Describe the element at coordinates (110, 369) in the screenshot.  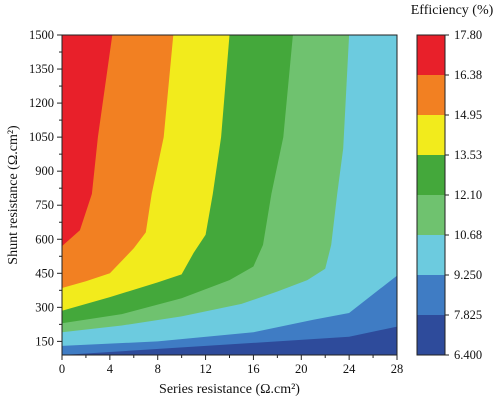
I see `x-tick-label: 4` at that location.